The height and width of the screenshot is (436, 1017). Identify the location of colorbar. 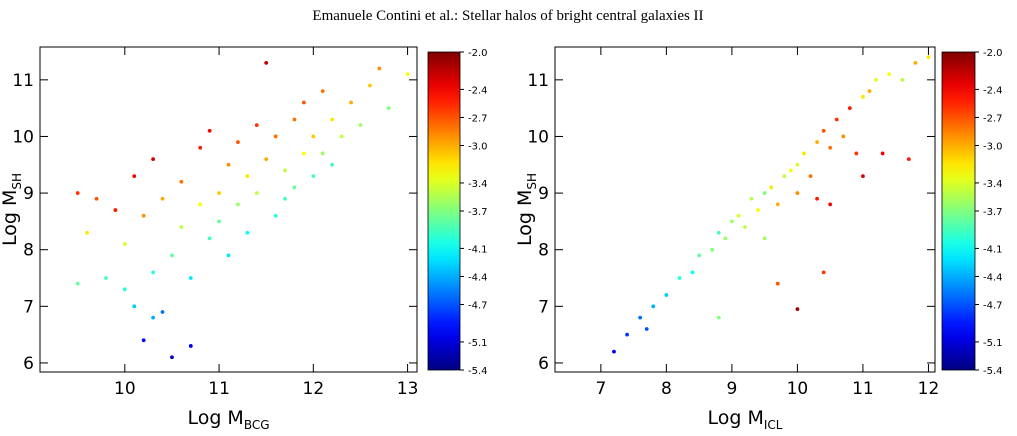
(958, 211).